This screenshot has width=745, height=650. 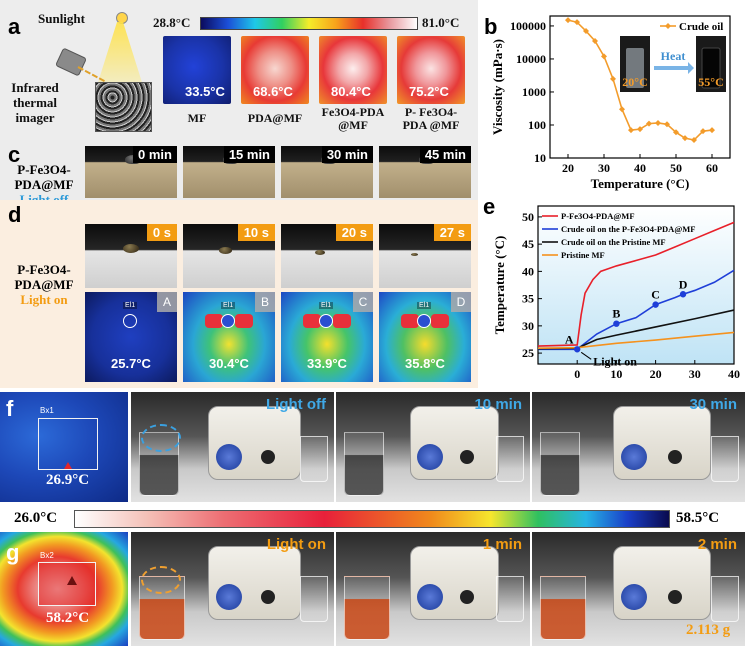 I want to click on panel-g-mass: 2.113 g, so click(x=708, y=630).